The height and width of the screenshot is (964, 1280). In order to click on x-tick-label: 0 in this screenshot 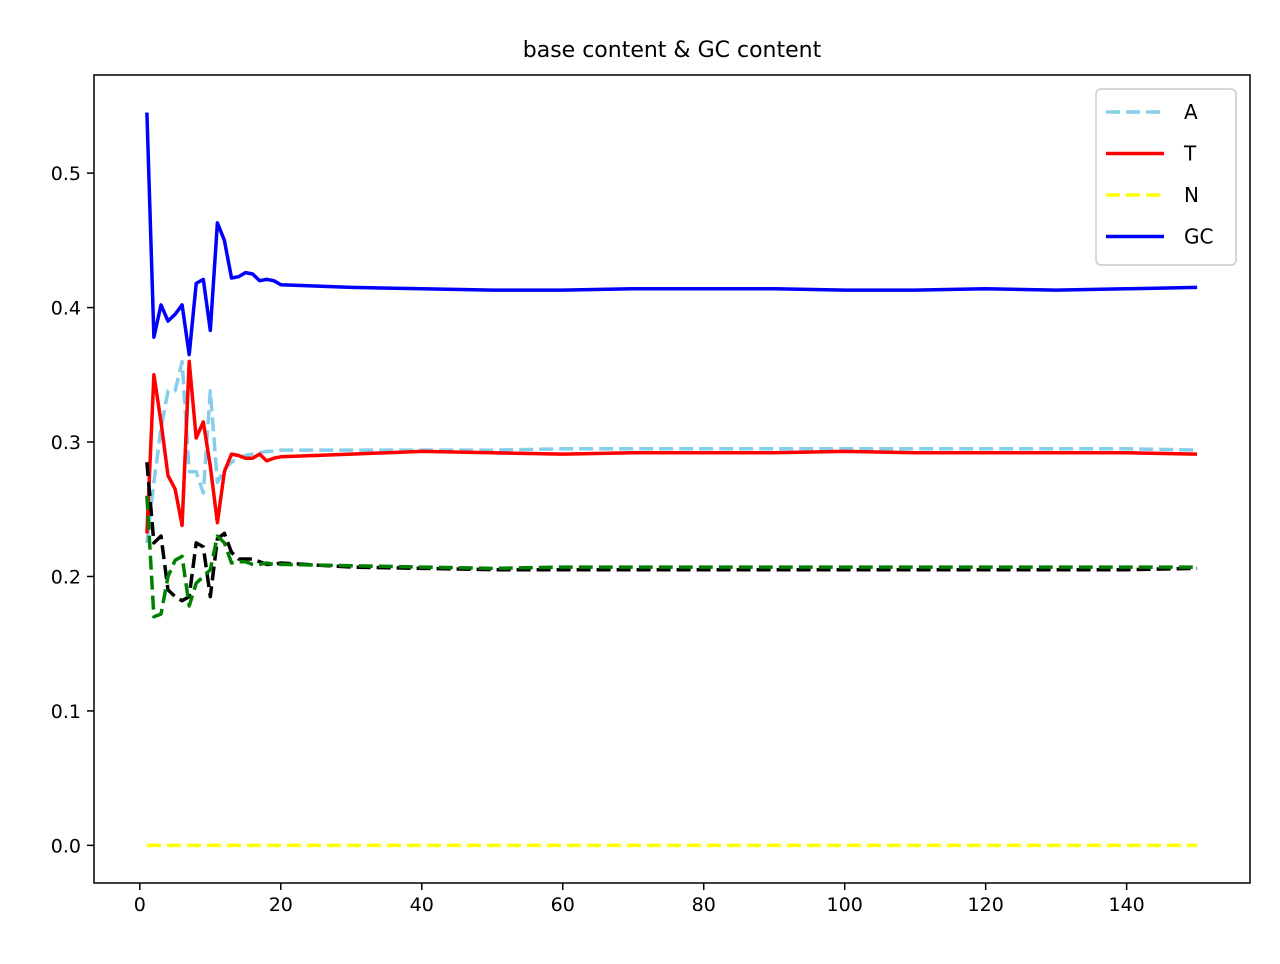, I will do `click(140, 905)`.